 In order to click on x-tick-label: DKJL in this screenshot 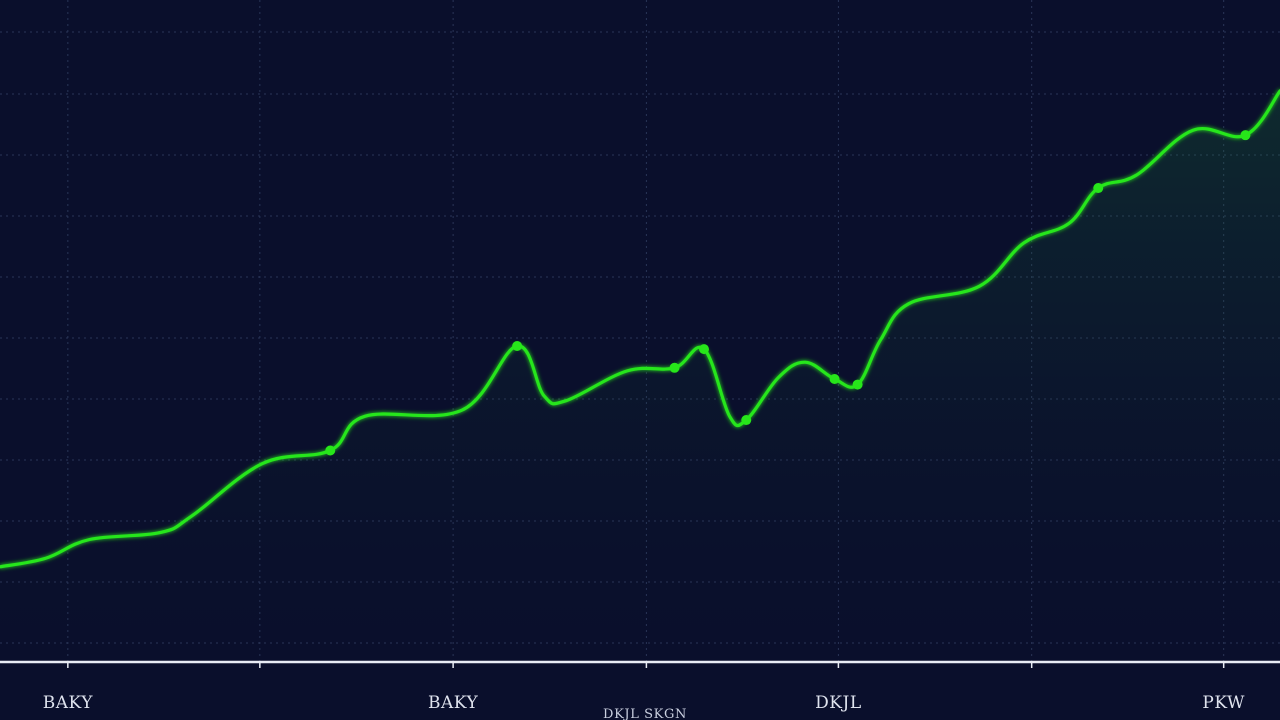, I will do `click(838, 703)`.